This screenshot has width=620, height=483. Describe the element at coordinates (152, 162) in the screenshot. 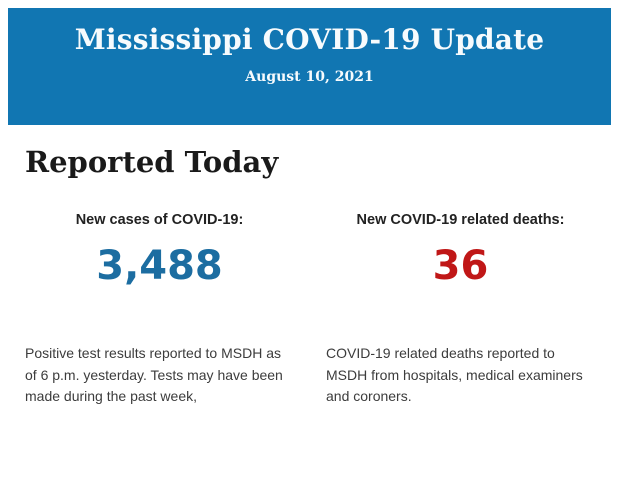

I see `section-title: Reported Today` at that location.